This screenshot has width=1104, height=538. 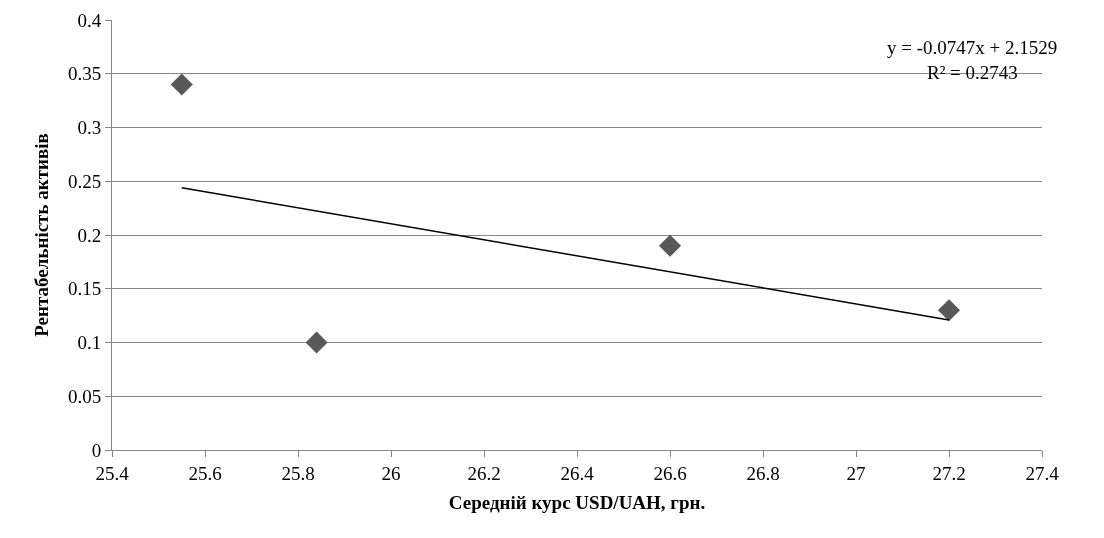 I want to click on y-tick-label: 0.3, so click(x=89, y=128).